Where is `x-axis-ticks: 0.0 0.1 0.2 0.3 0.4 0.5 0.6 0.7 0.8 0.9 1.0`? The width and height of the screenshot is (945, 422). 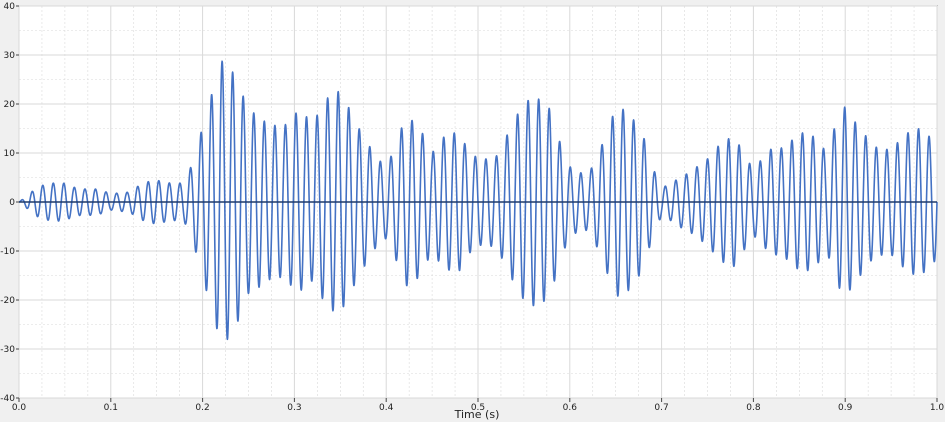 x-axis-ticks: 0.0 0.1 0.2 0.3 0.4 0.5 0.6 0.7 0.8 0.9 1.0 is located at coordinates (478, 405).